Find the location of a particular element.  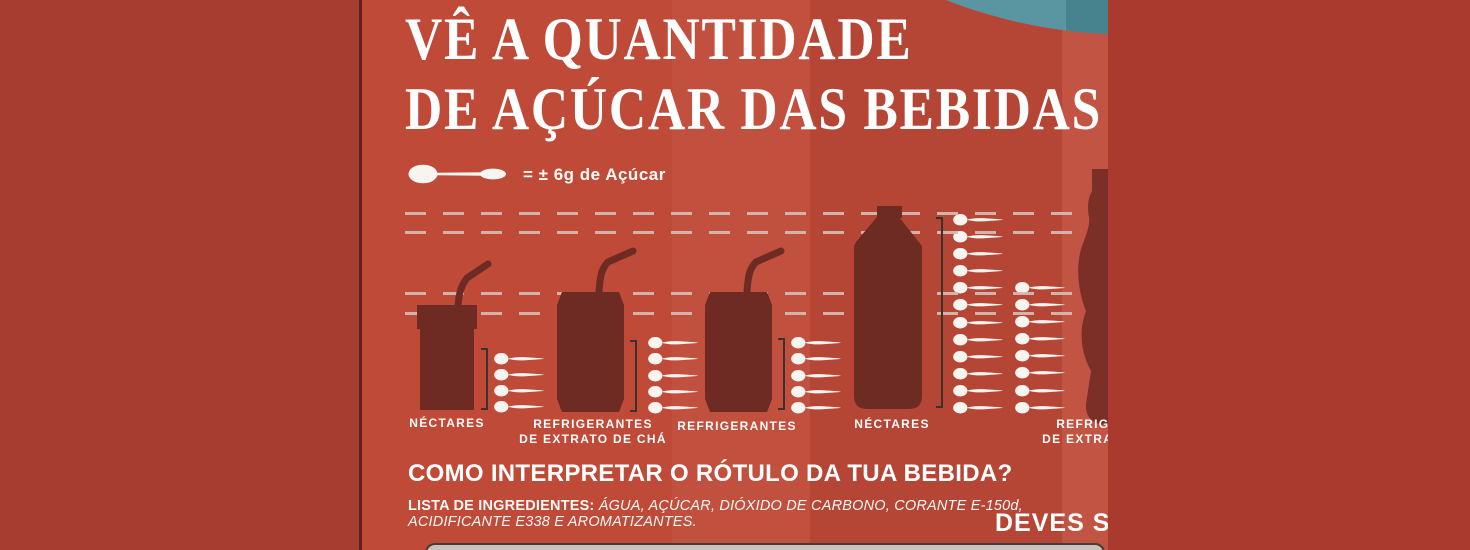

item-label-refrigerantes-cha: REFRIGERANTES DE EXTRATO DE CHÁ is located at coordinates (593, 431).